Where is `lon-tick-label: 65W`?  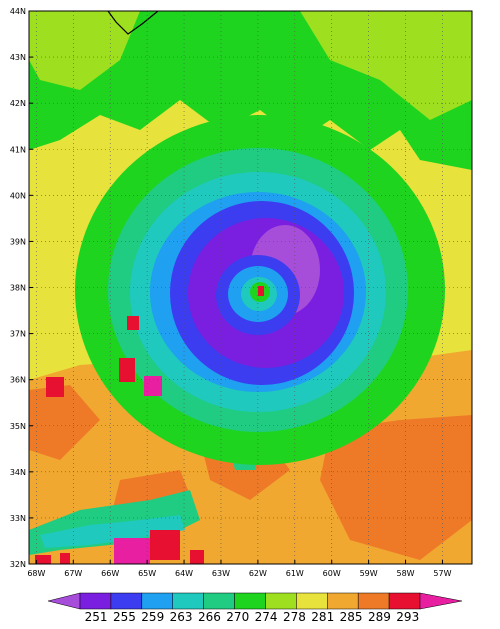
lon-tick-label: 65W is located at coordinates (147, 573).